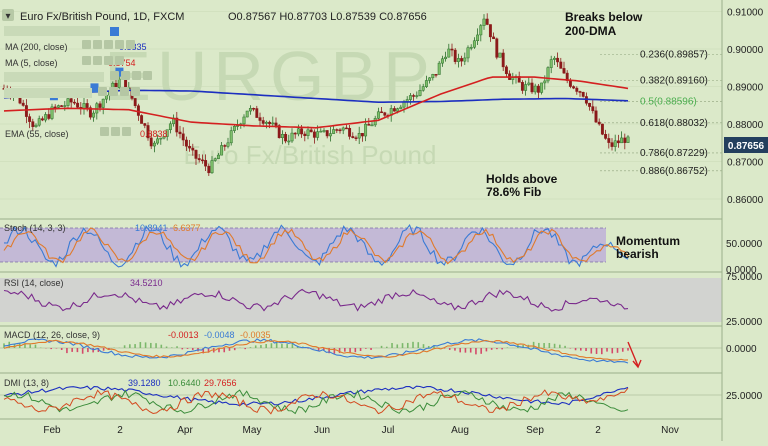  I want to click on time-tick: Nov, so click(670, 430).